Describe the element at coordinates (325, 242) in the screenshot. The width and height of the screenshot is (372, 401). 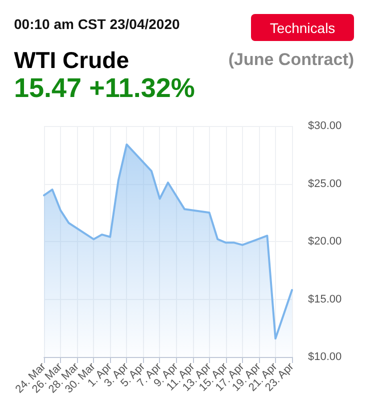
I see `y-tick-label: $20.00` at that location.